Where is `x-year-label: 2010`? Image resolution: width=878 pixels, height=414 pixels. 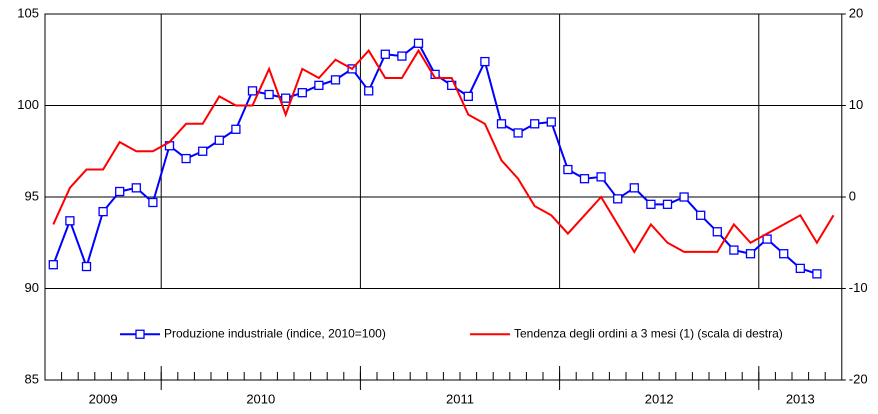 x-year-label: 2010 is located at coordinates (260, 398).